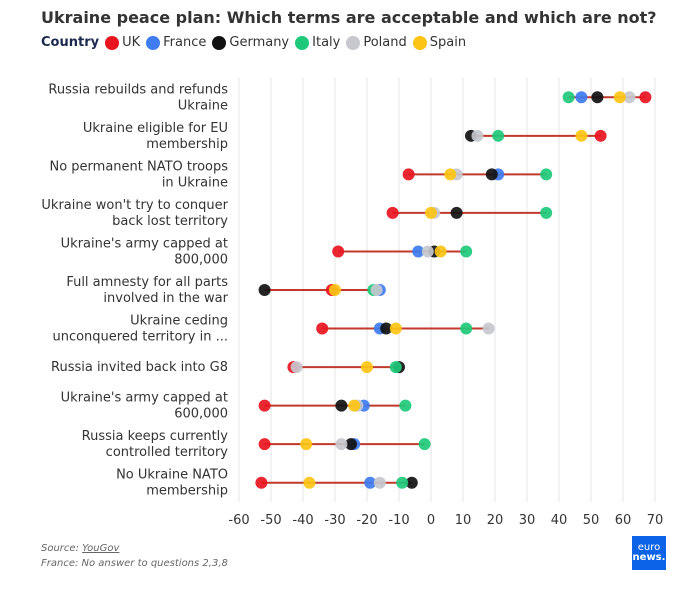  What do you see at coordinates (138, 89) in the screenshot?
I see `category-label: Russia rebuilds and refunds` at bounding box center [138, 89].